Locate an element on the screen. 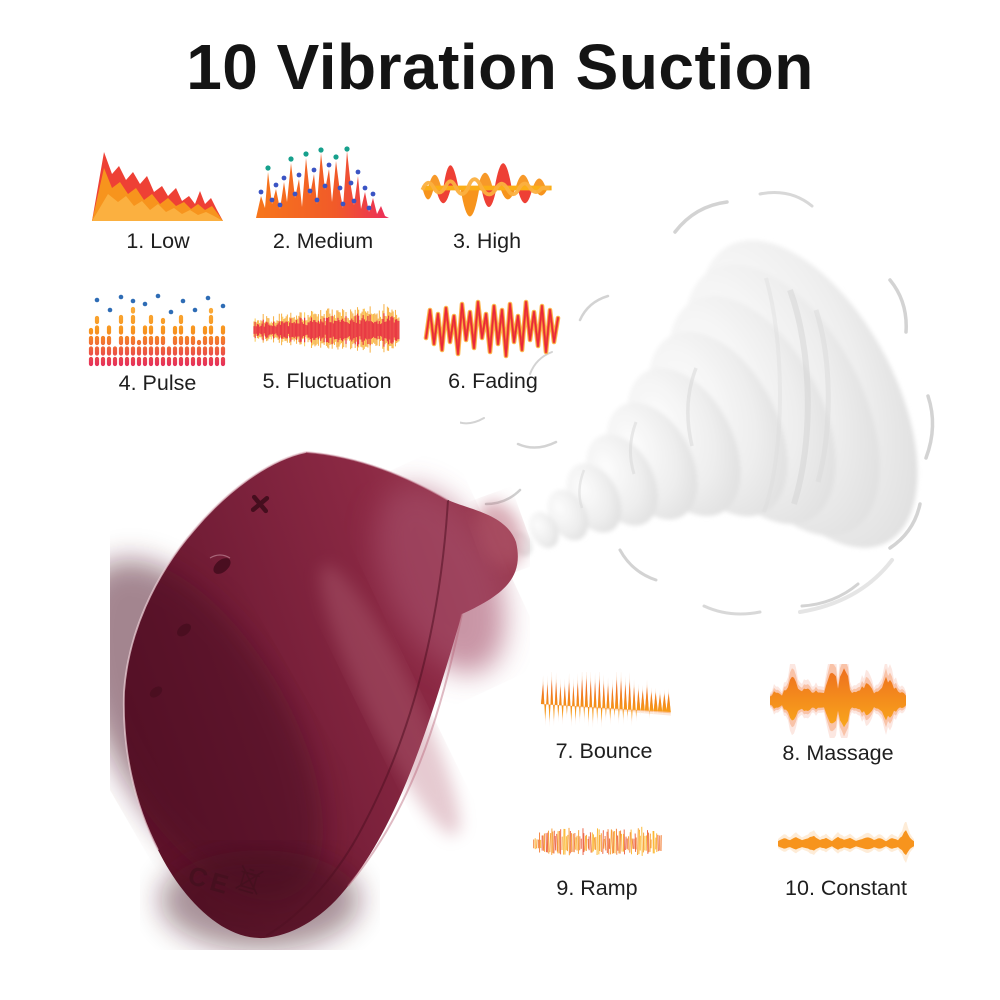 This screenshot has height=1000, width=1000. mode-ramp: 9. Ramp is located at coordinates (597, 859).